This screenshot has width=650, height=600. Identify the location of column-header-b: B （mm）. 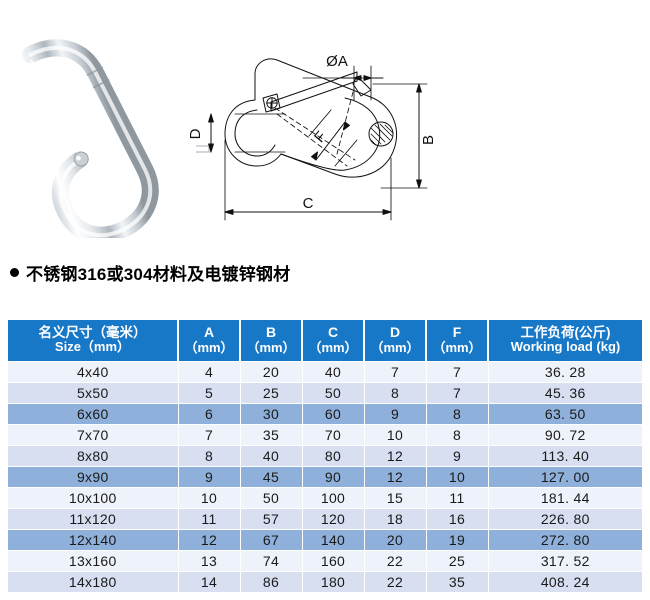
(271, 341).